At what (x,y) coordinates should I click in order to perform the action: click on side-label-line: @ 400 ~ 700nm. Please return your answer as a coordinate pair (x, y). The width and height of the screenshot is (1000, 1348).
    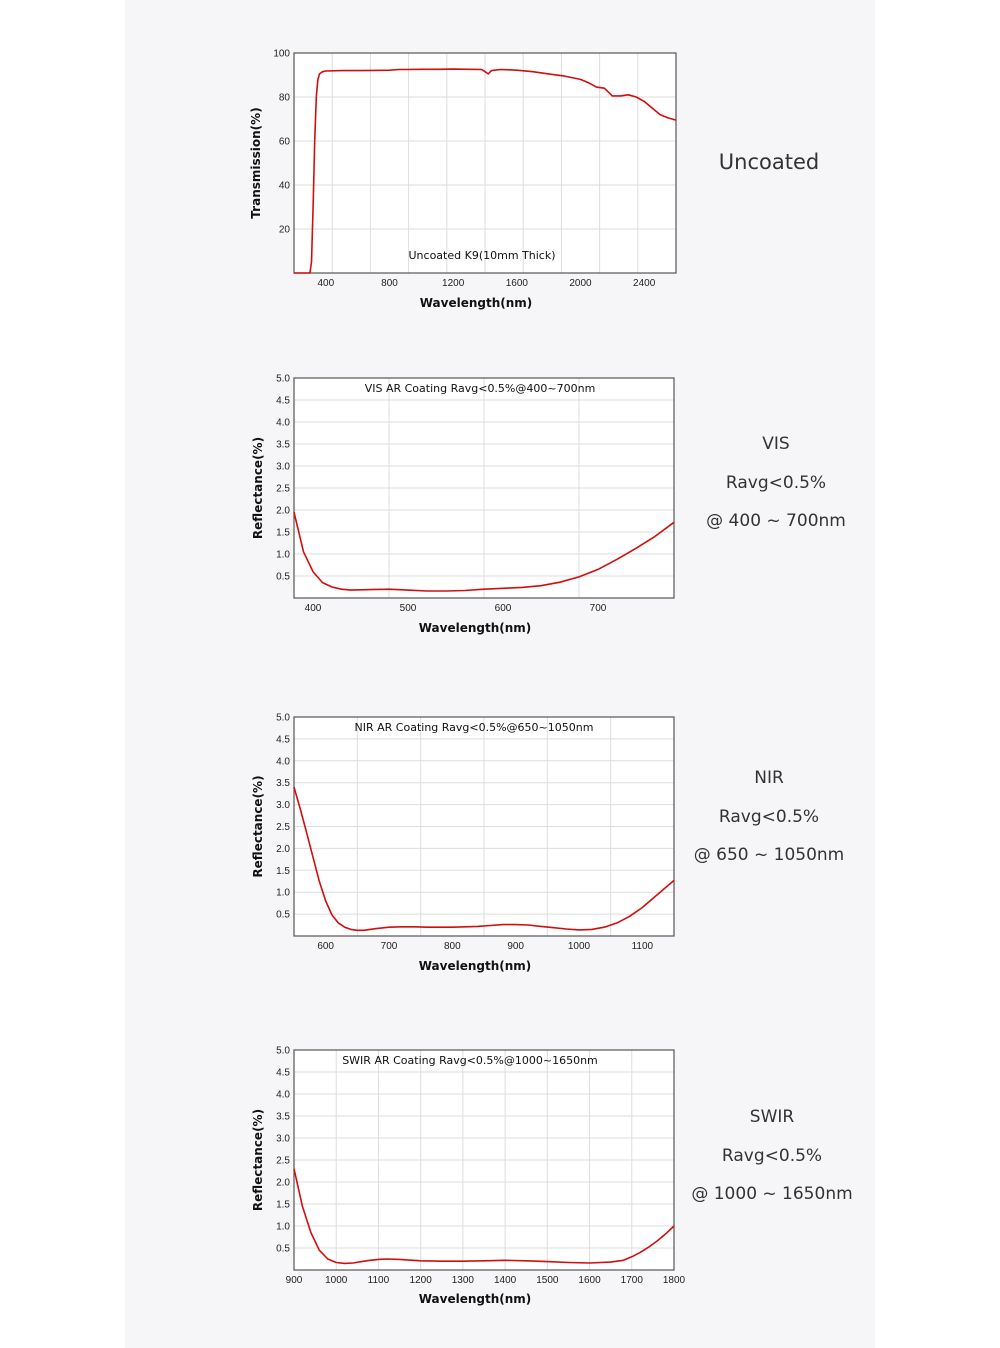
    Looking at the image, I should click on (776, 521).